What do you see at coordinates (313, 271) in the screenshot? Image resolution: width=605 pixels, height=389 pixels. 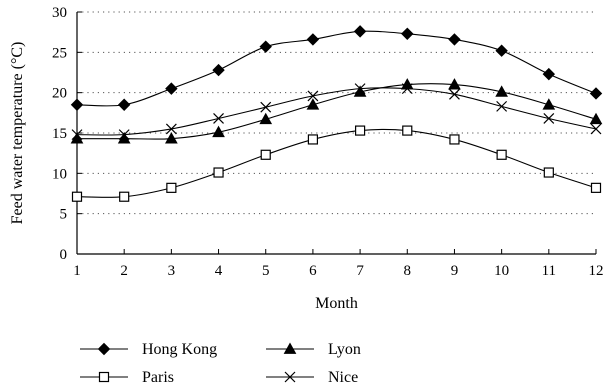 I see `x-tick-label-6: 6` at bounding box center [313, 271].